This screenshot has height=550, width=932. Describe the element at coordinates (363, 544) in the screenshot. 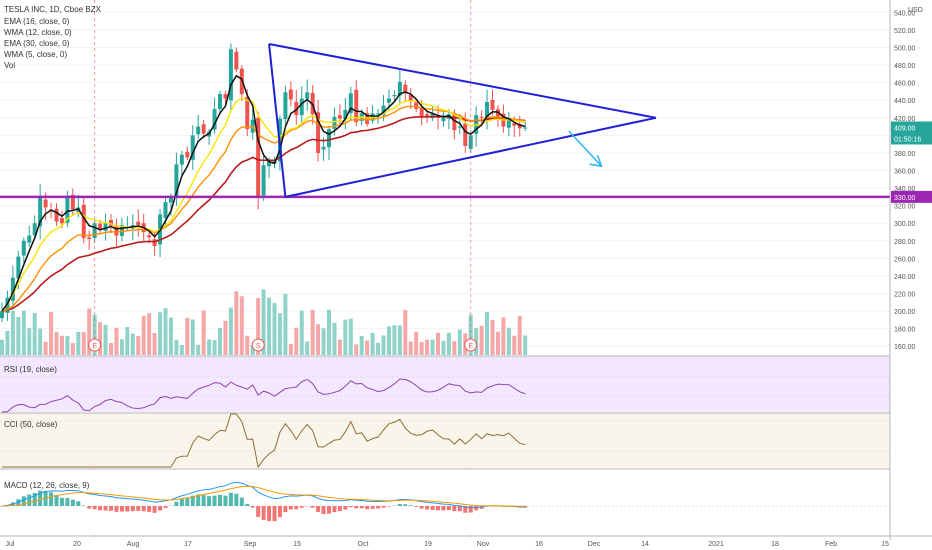

I see `time-tick-label: Oct` at that location.